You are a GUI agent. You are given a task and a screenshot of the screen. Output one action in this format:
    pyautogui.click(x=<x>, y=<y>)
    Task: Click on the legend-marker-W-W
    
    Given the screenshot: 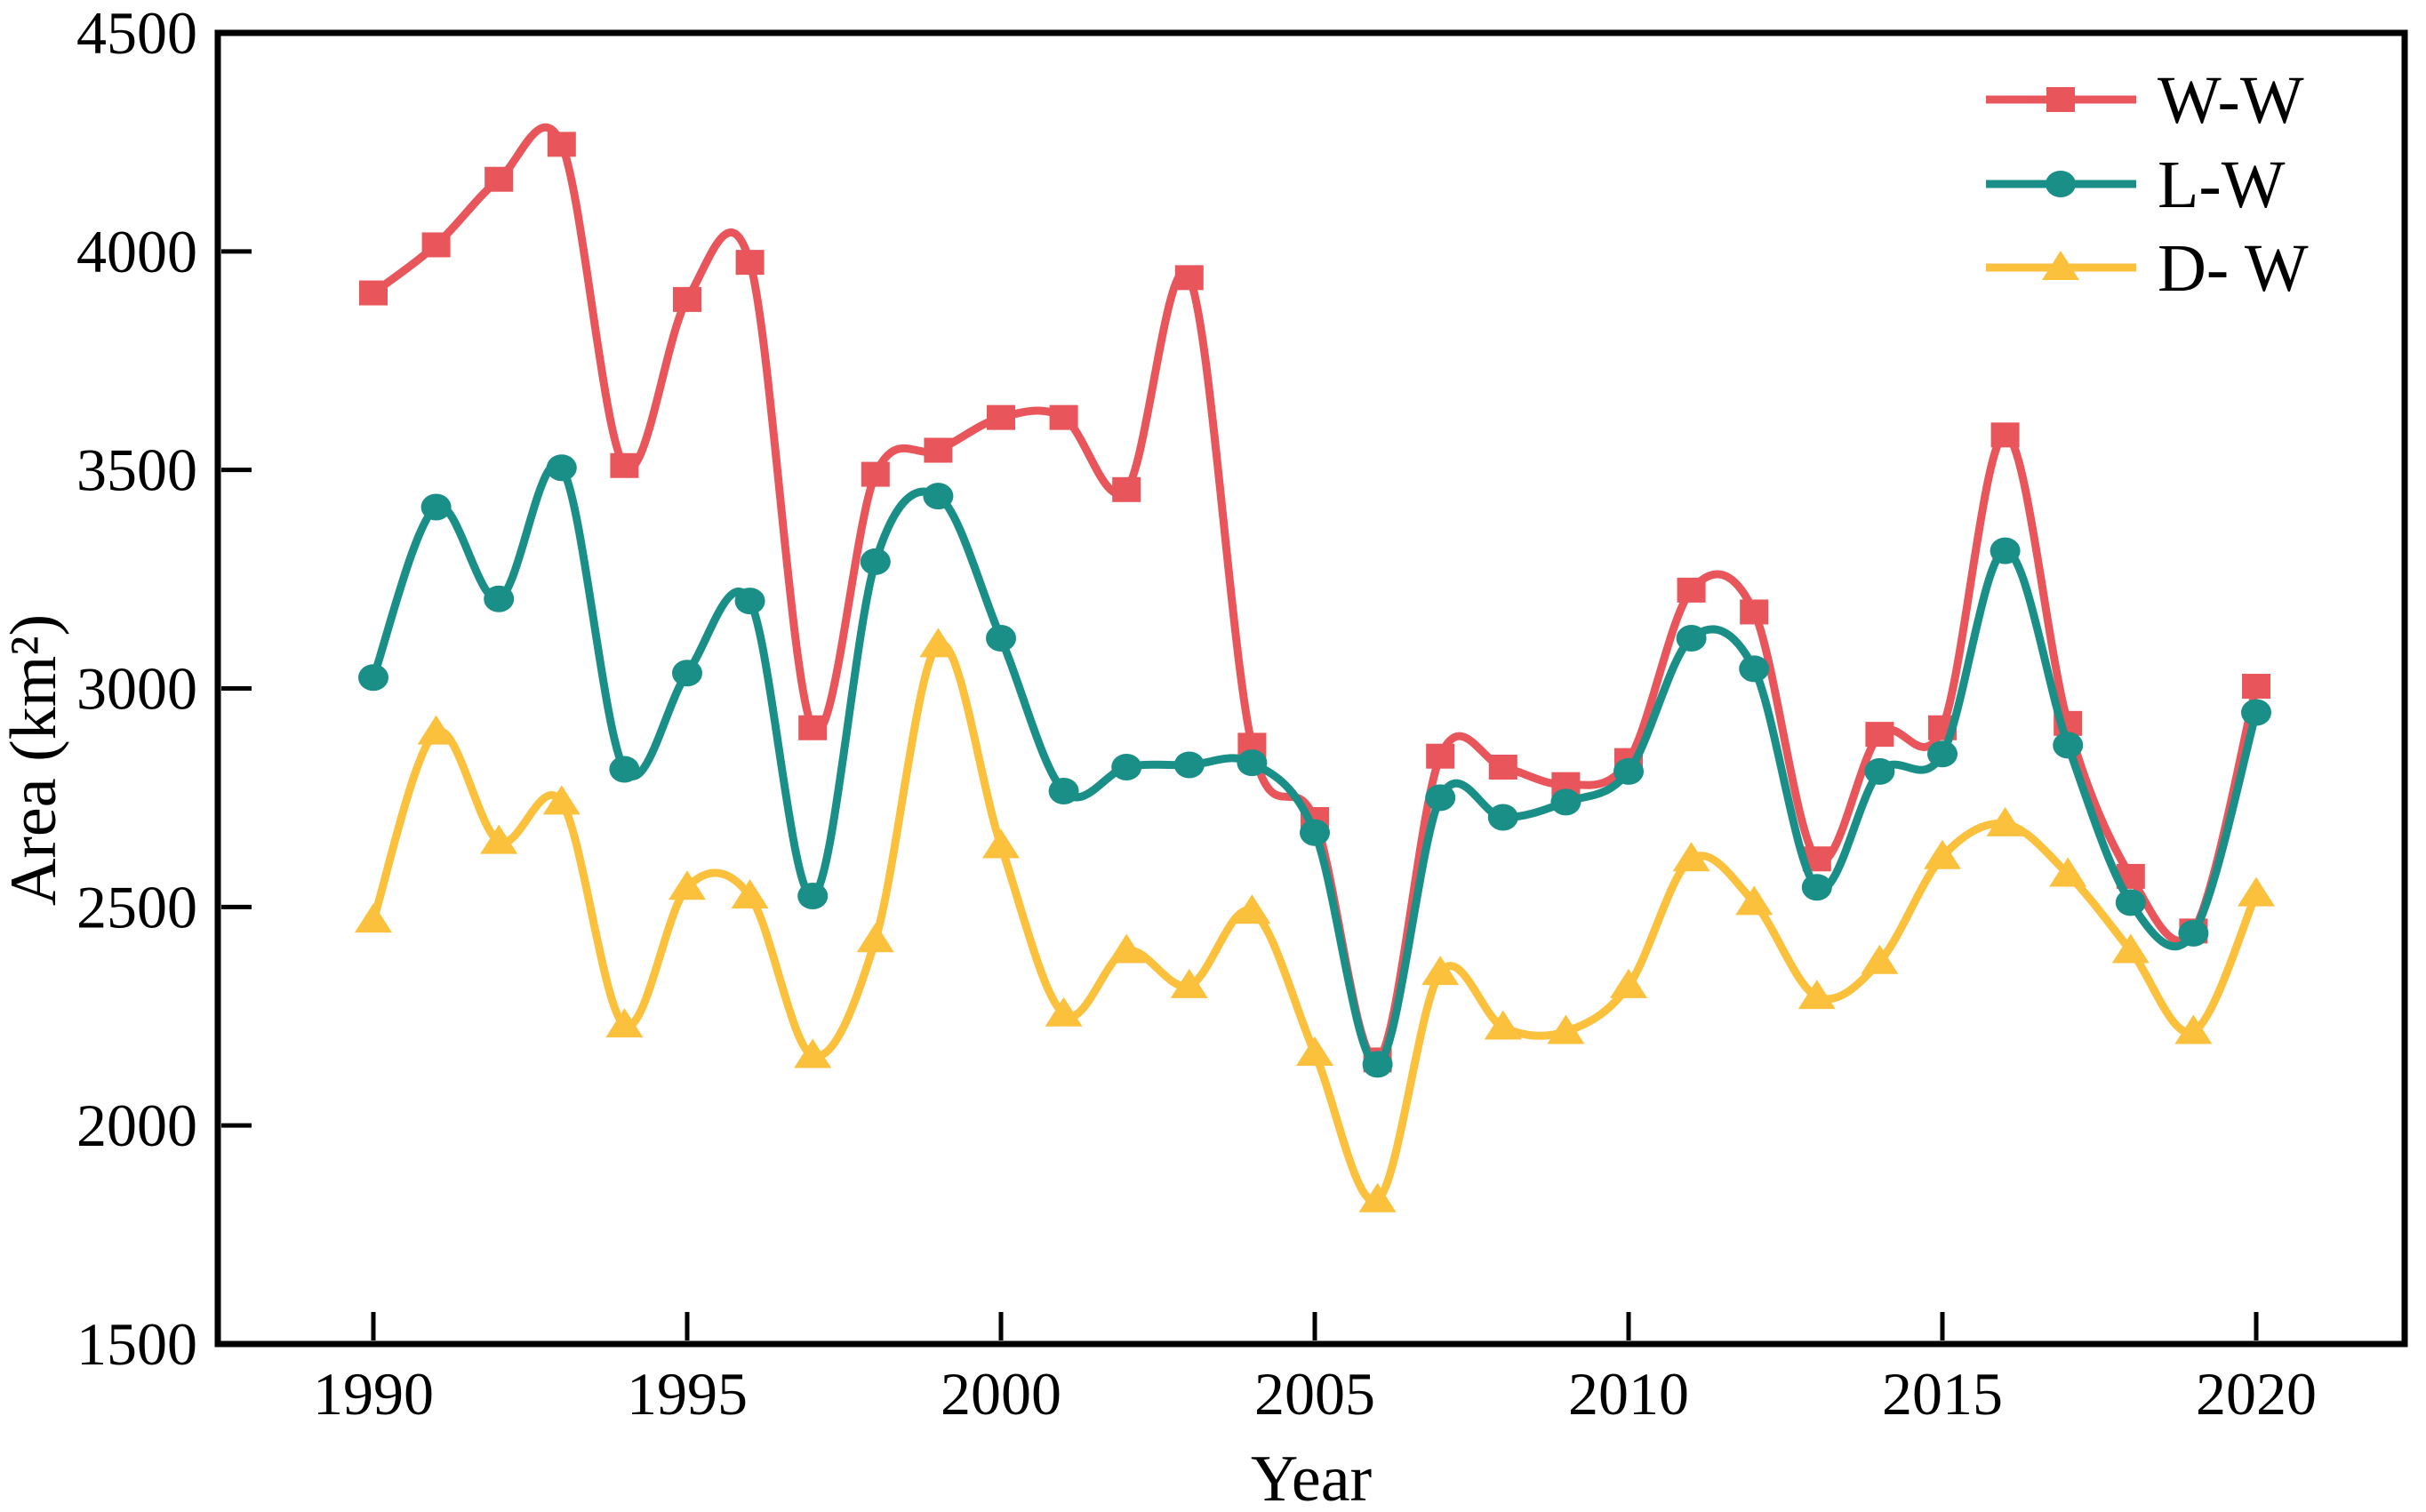 What is the action you would take?
    pyautogui.click(x=2060, y=99)
    